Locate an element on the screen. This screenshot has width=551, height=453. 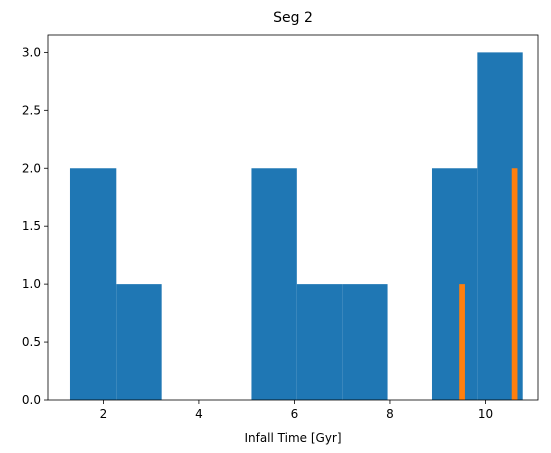
x-axis-label: Infall Time [Gyr] is located at coordinates (292, 438).